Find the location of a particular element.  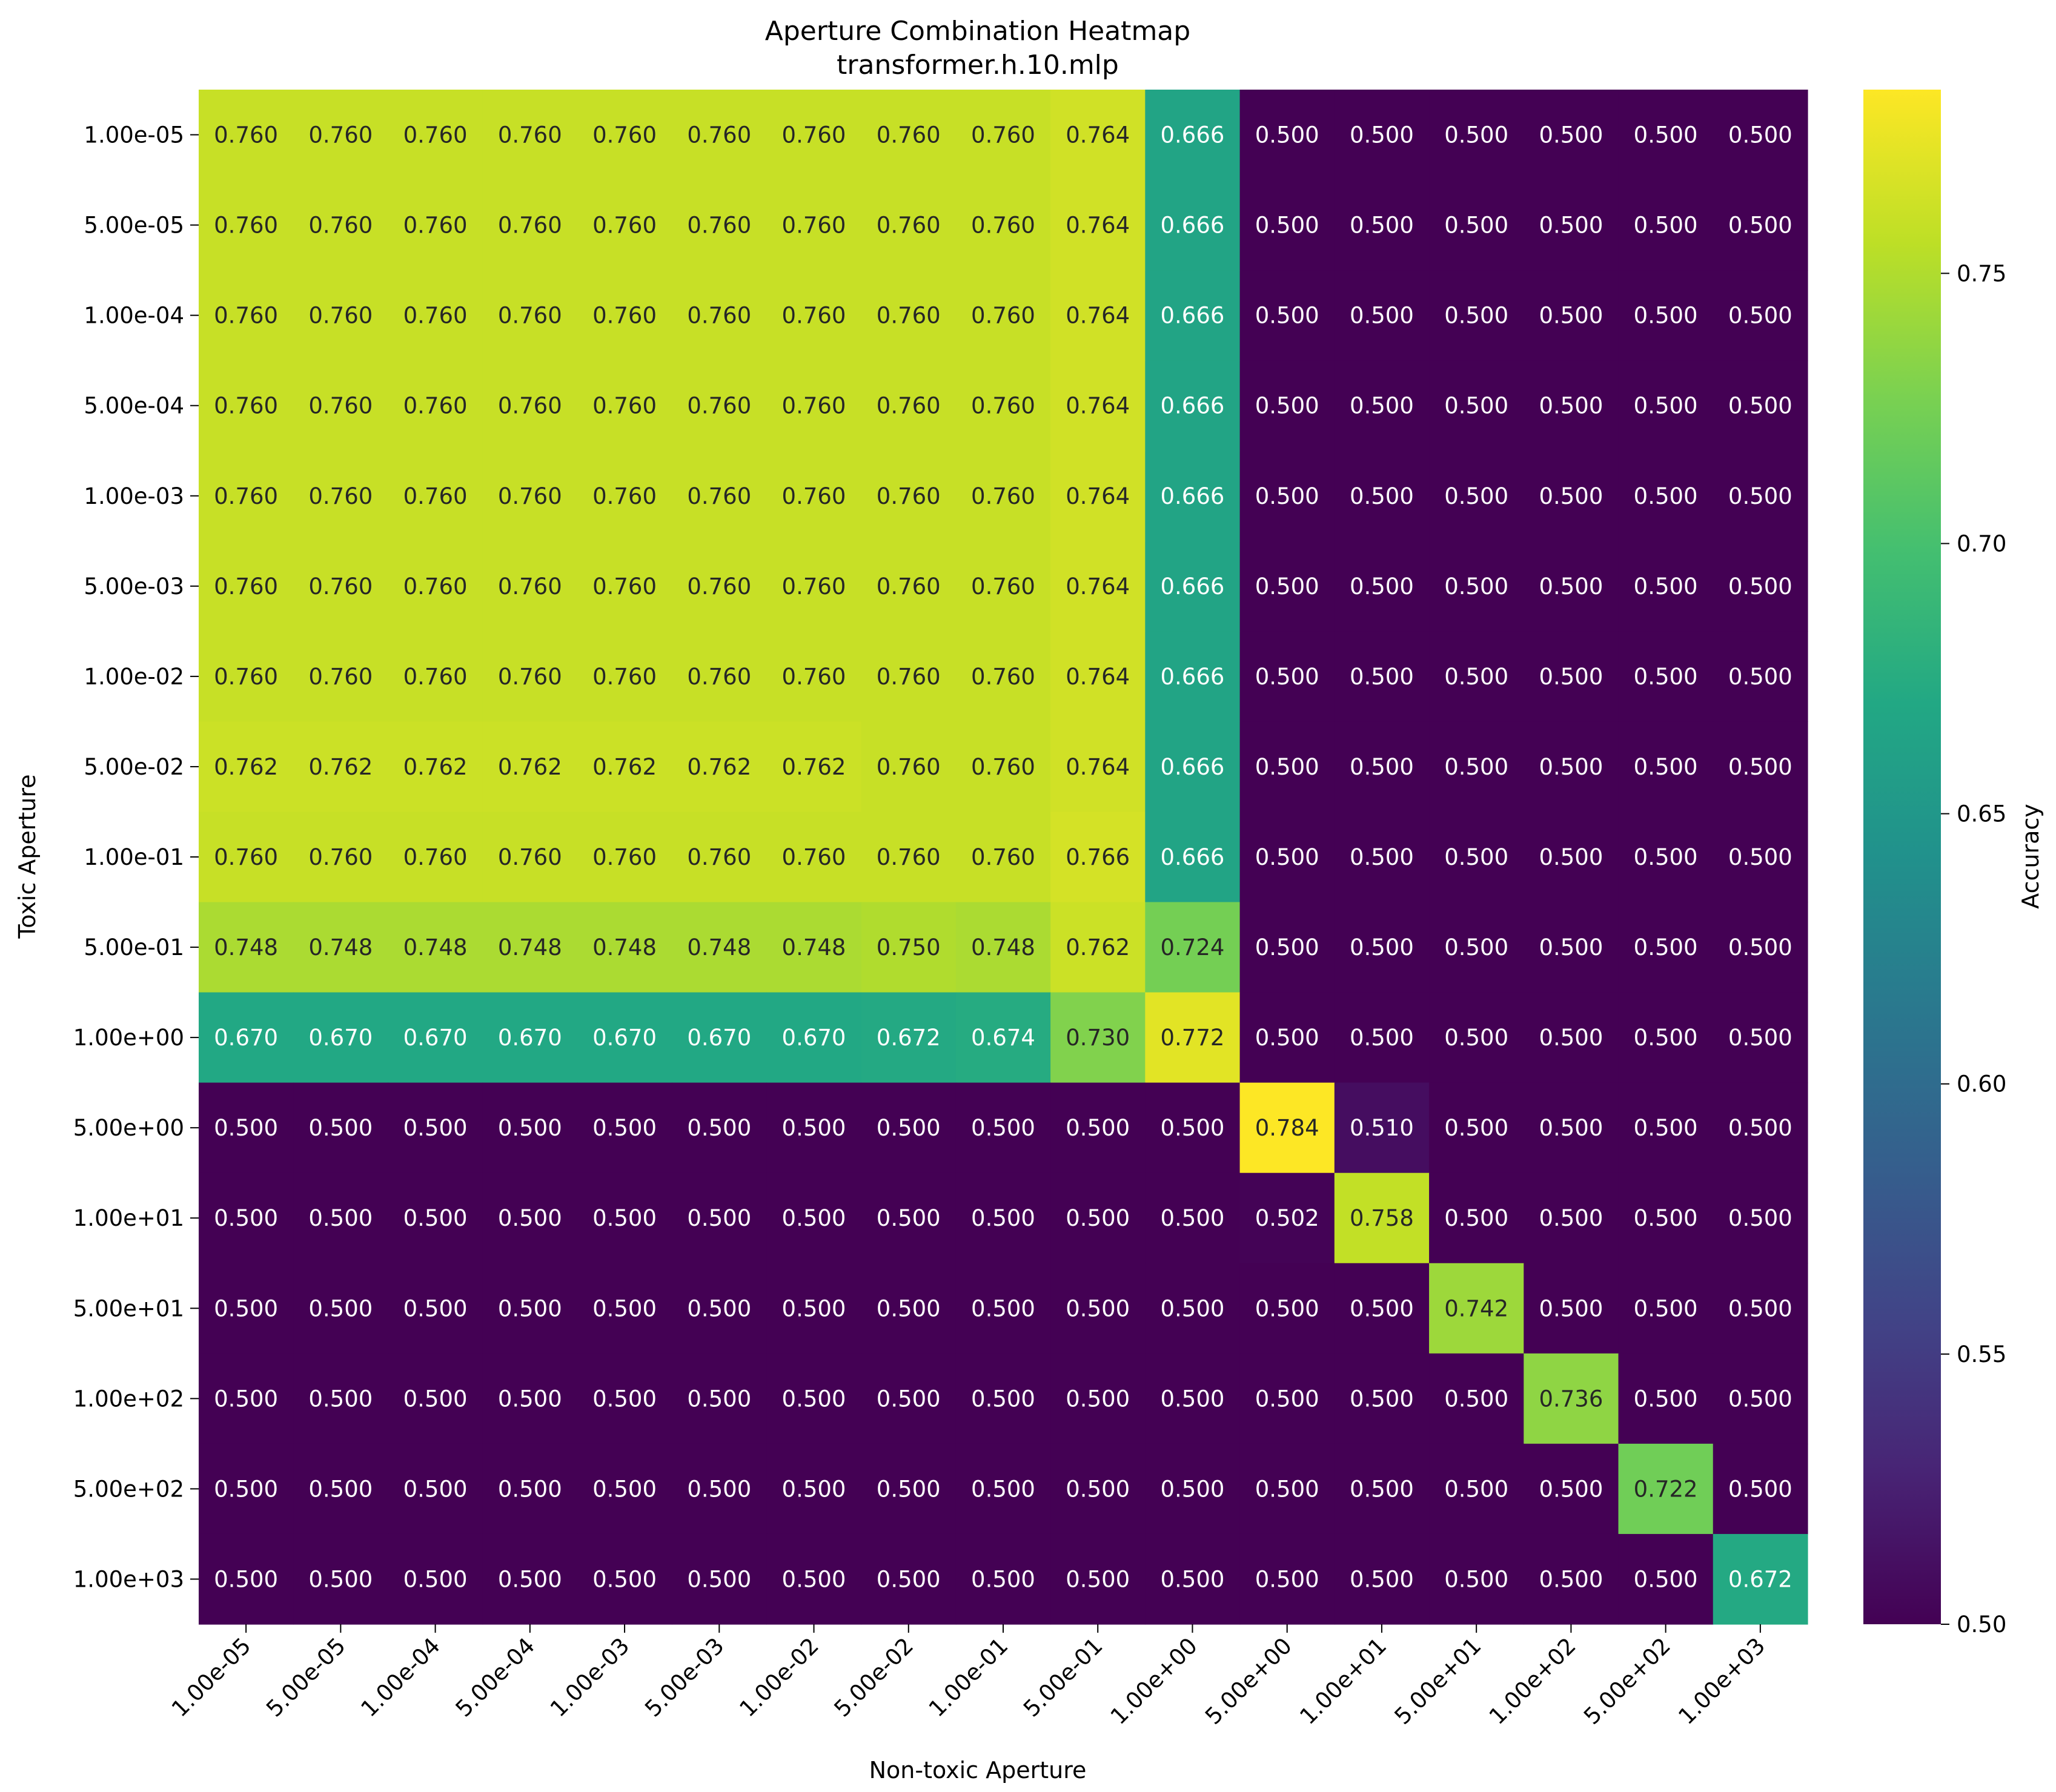

cell-value-label: 0.762 is located at coordinates (719, 767).